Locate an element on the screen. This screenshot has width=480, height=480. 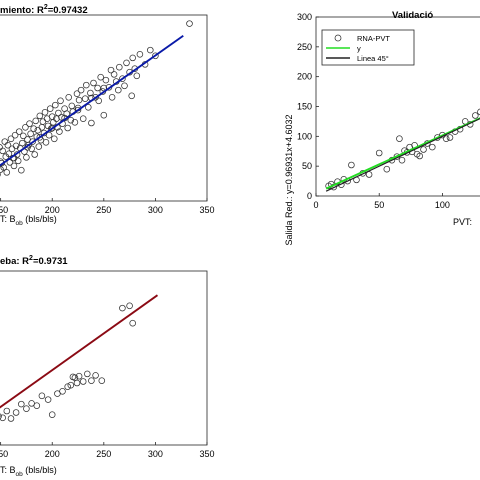
legend-label-y: y is located at coordinates (359, 48).